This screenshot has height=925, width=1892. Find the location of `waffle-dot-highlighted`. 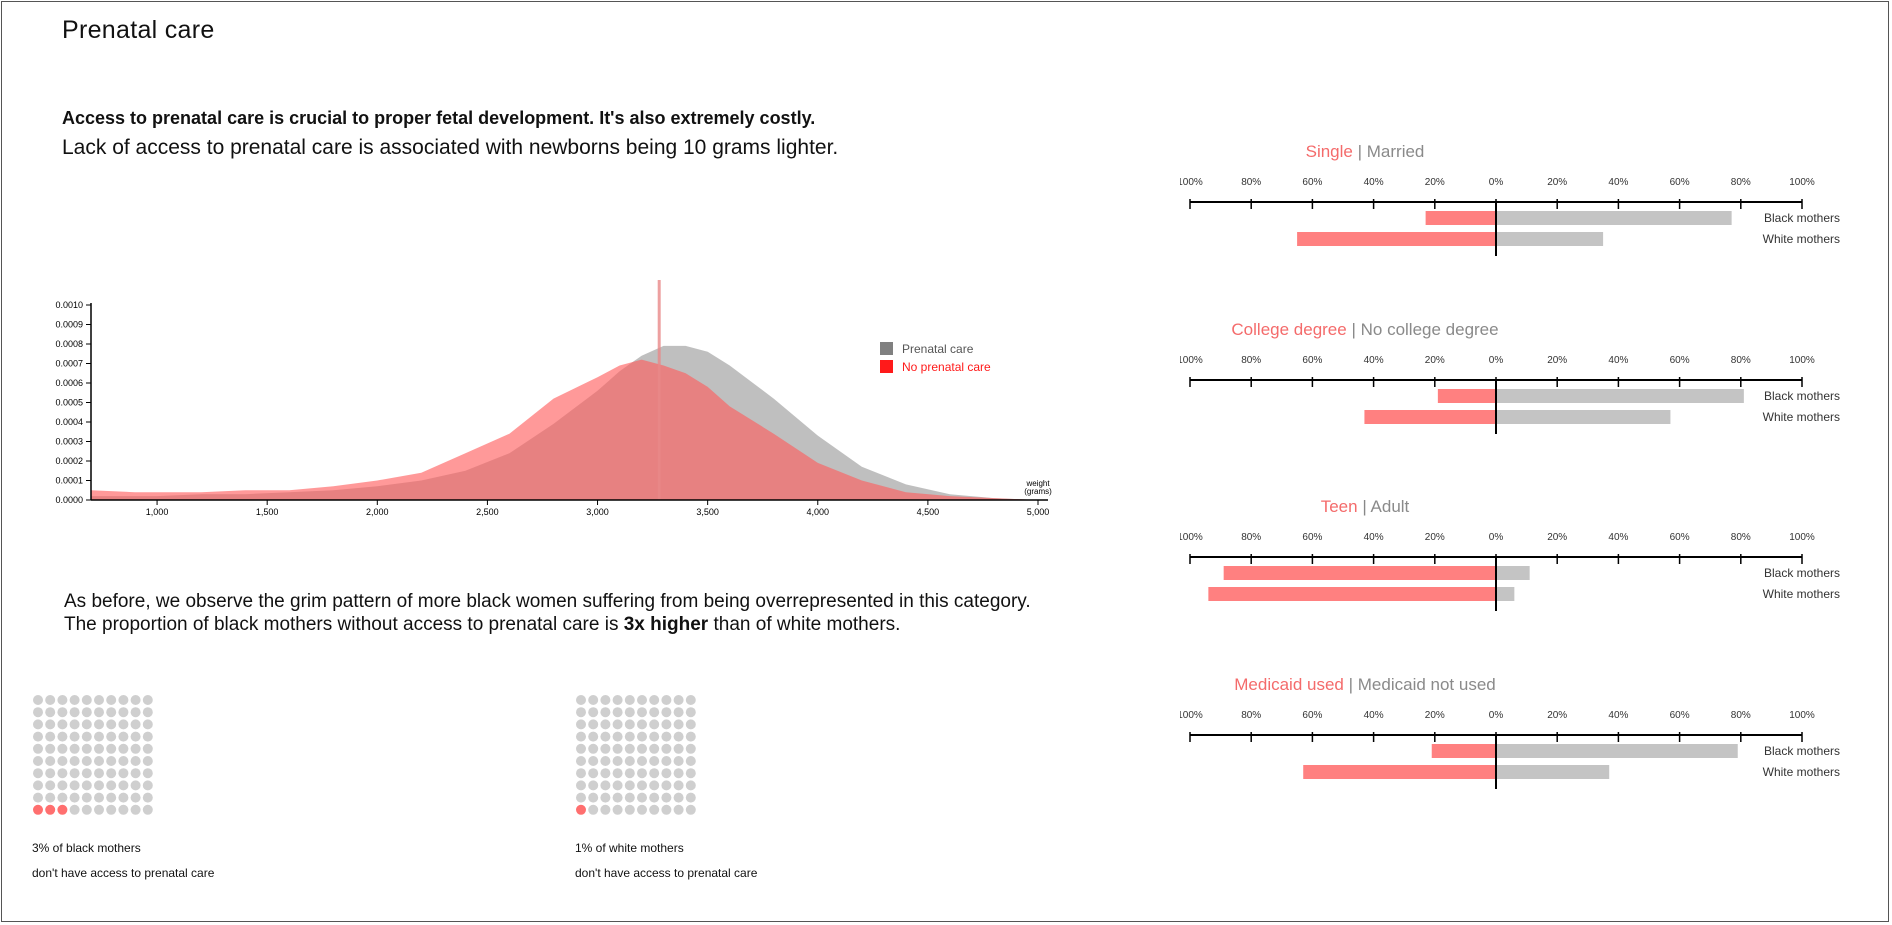

waffle-dot-highlighted is located at coordinates (38, 809).